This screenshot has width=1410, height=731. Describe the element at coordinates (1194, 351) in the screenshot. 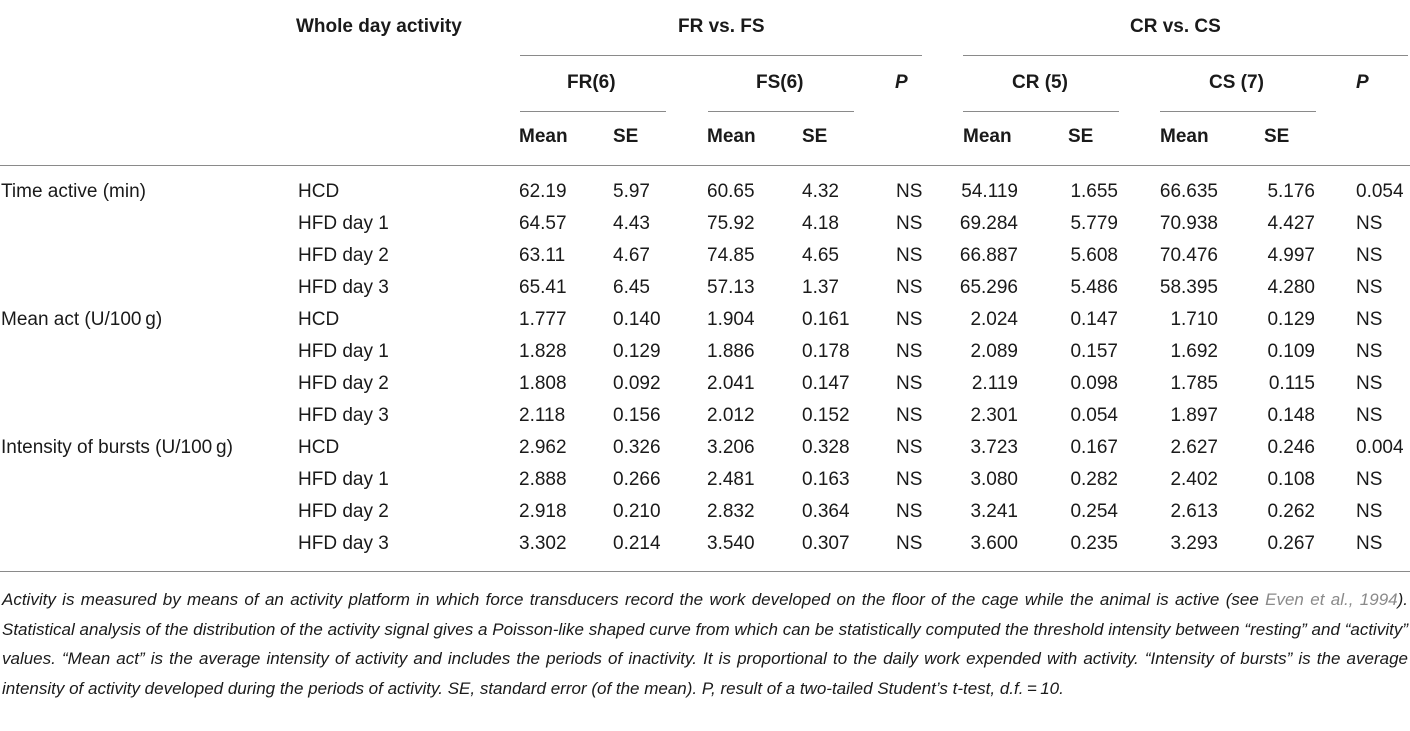

I see `cell-cs-mean: 1.692` at that location.